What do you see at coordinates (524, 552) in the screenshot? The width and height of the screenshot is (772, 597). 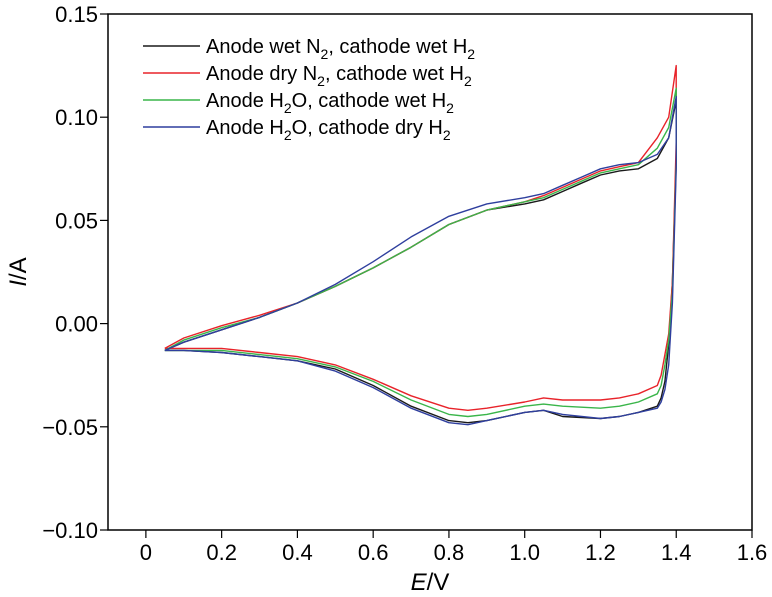 I see `x-tick-label: 1.0` at bounding box center [524, 552].